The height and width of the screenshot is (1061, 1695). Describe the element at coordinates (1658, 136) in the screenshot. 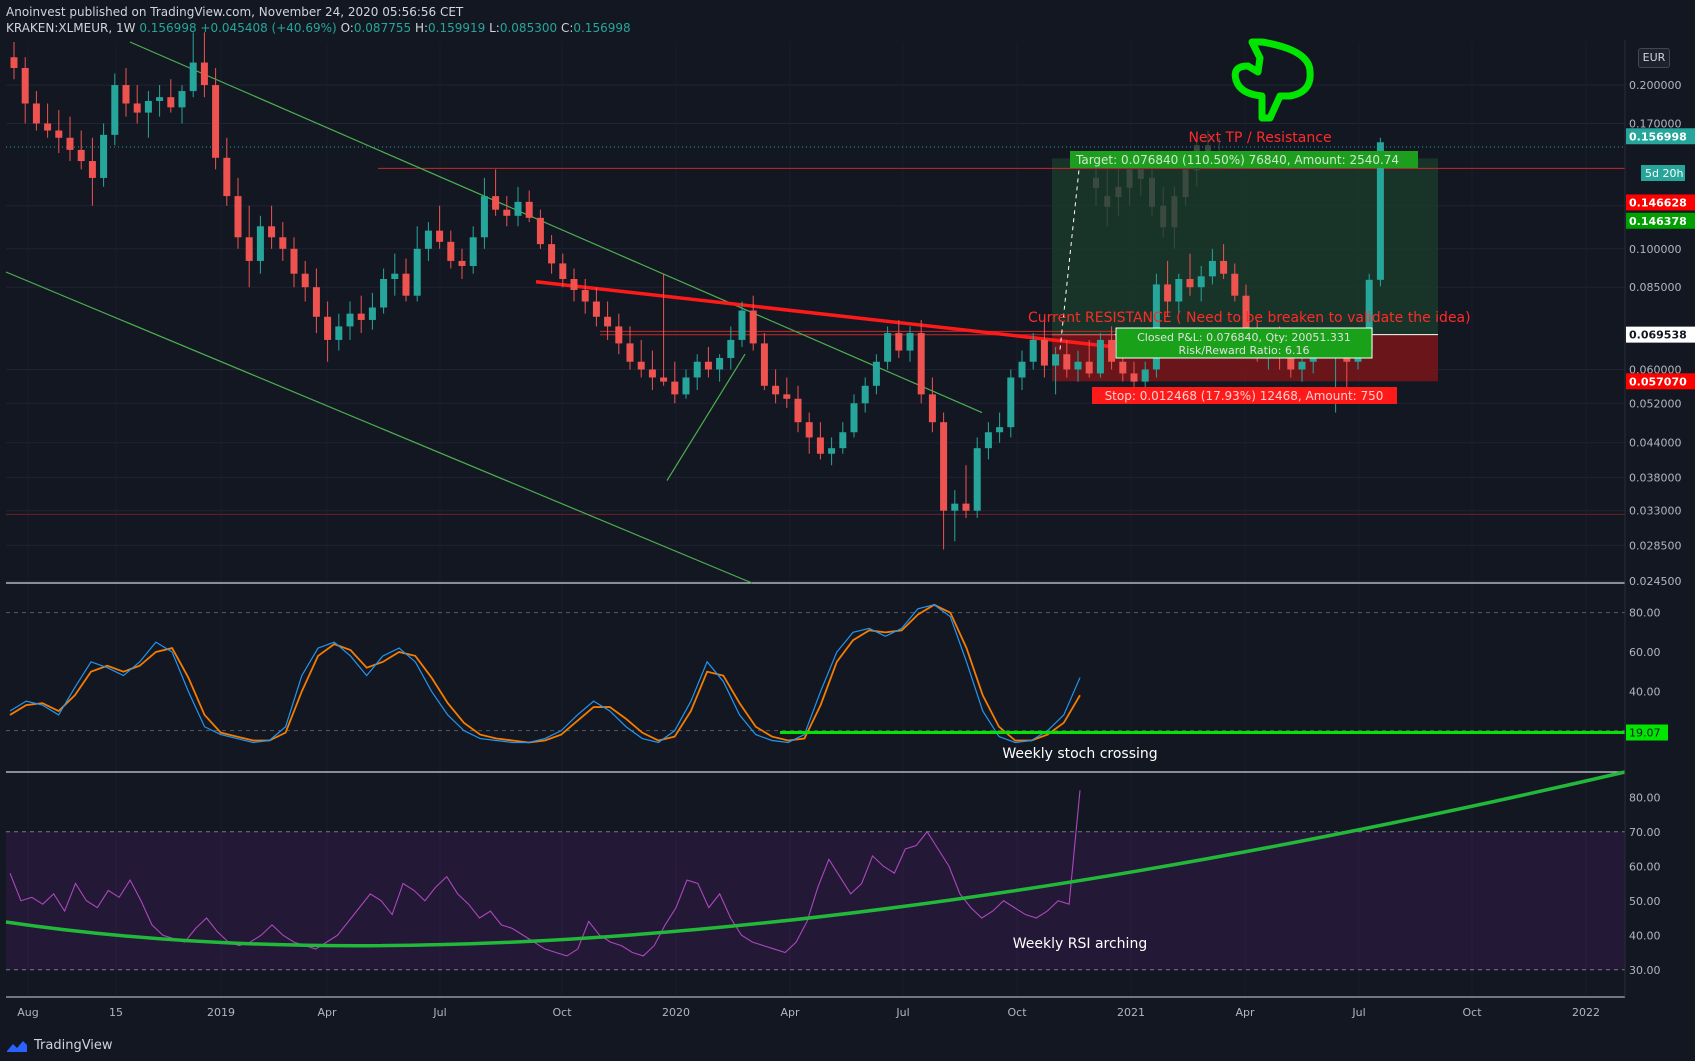

I see `last-price-badge: 0.156998` at that location.